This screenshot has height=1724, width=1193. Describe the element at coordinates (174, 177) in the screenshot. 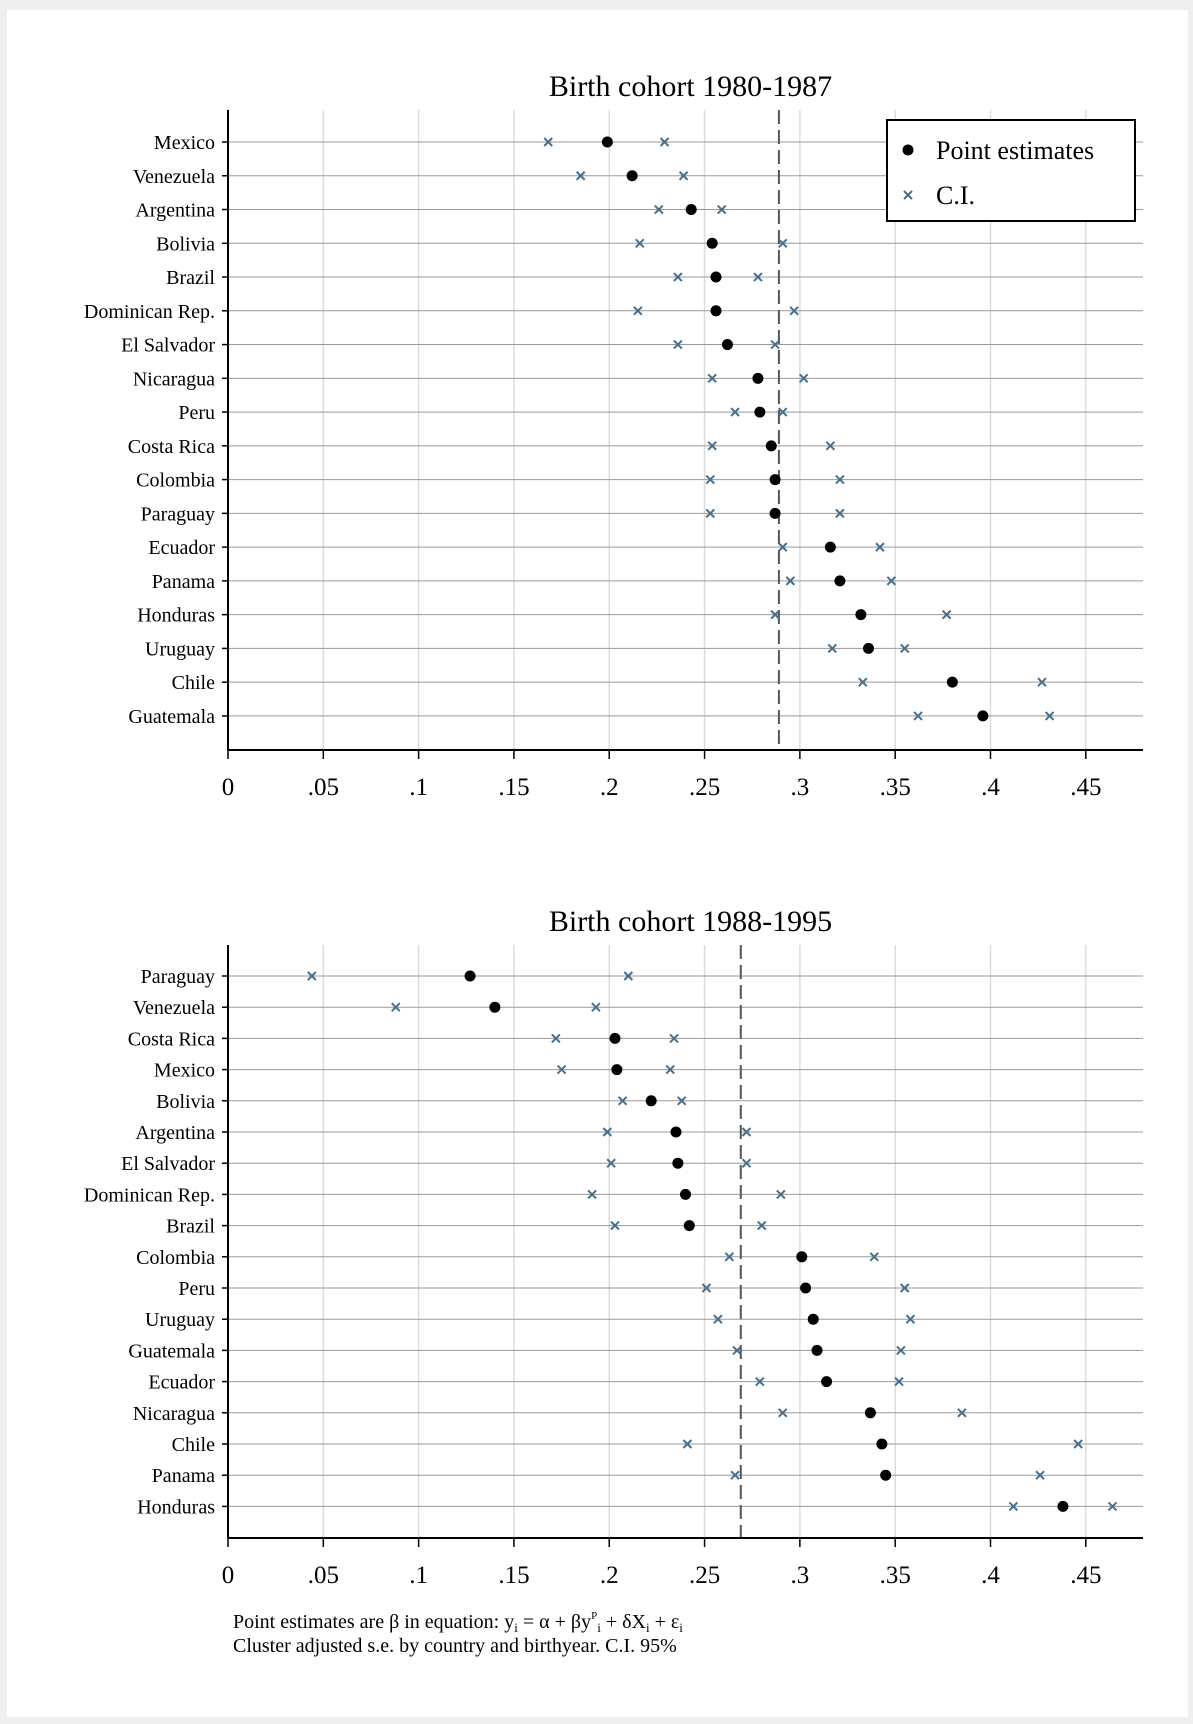

I see `category-label: Venezuela` at that location.